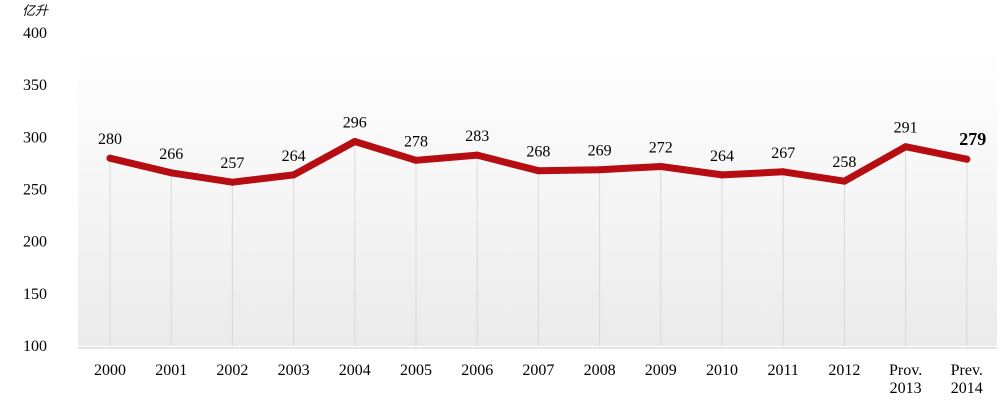 The width and height of the screenshot is (1003, 410). I want to click on x-tick-label: 2006, so click(477, 370).